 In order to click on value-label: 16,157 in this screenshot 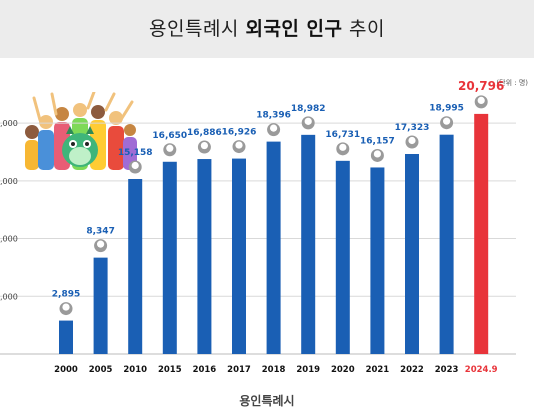, I will do `click(377, 141)`.